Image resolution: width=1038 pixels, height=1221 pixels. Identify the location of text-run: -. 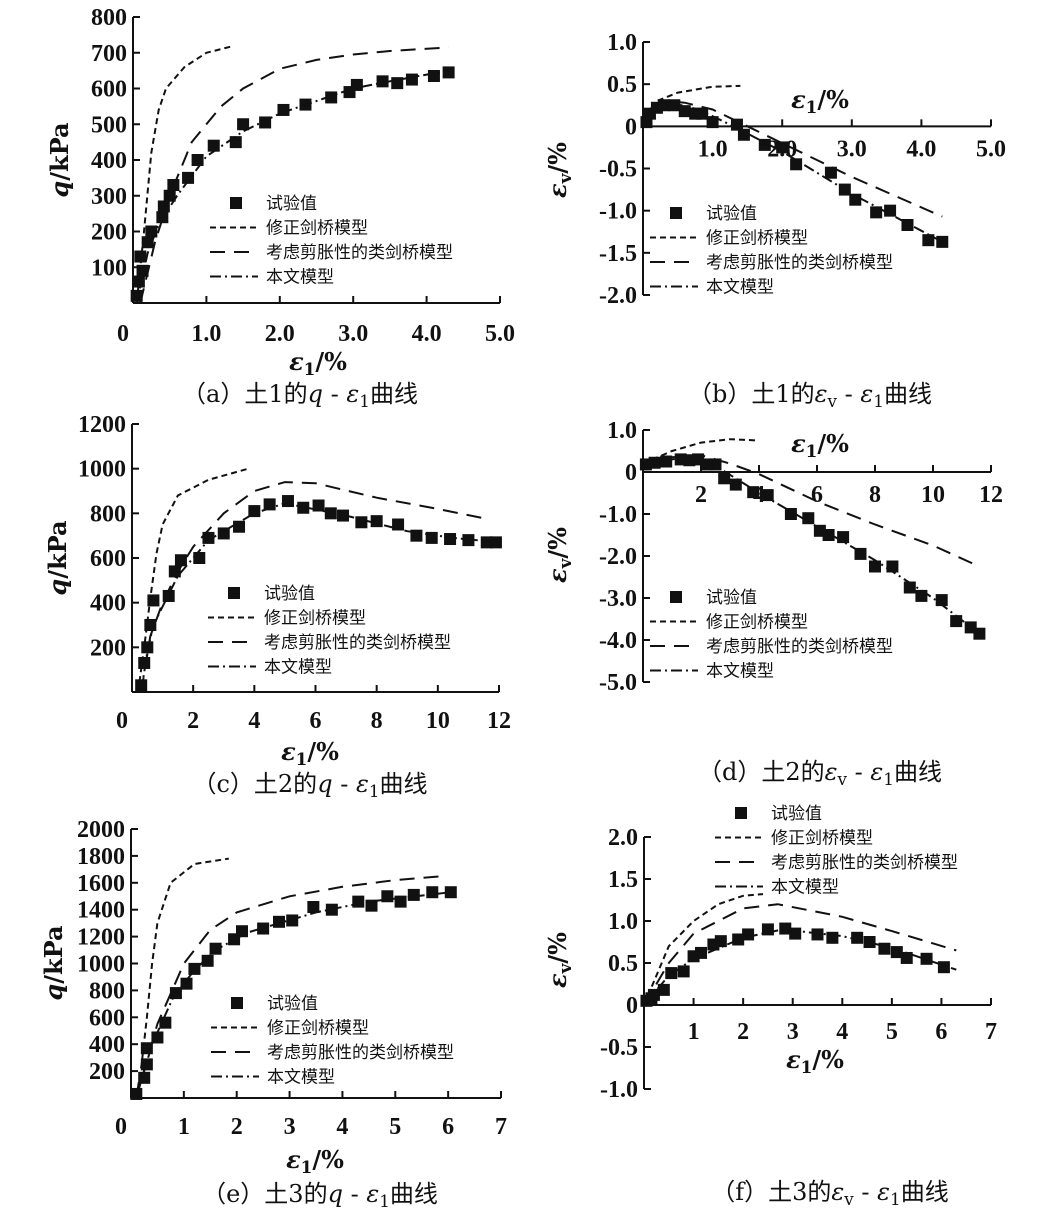
(334, 394).